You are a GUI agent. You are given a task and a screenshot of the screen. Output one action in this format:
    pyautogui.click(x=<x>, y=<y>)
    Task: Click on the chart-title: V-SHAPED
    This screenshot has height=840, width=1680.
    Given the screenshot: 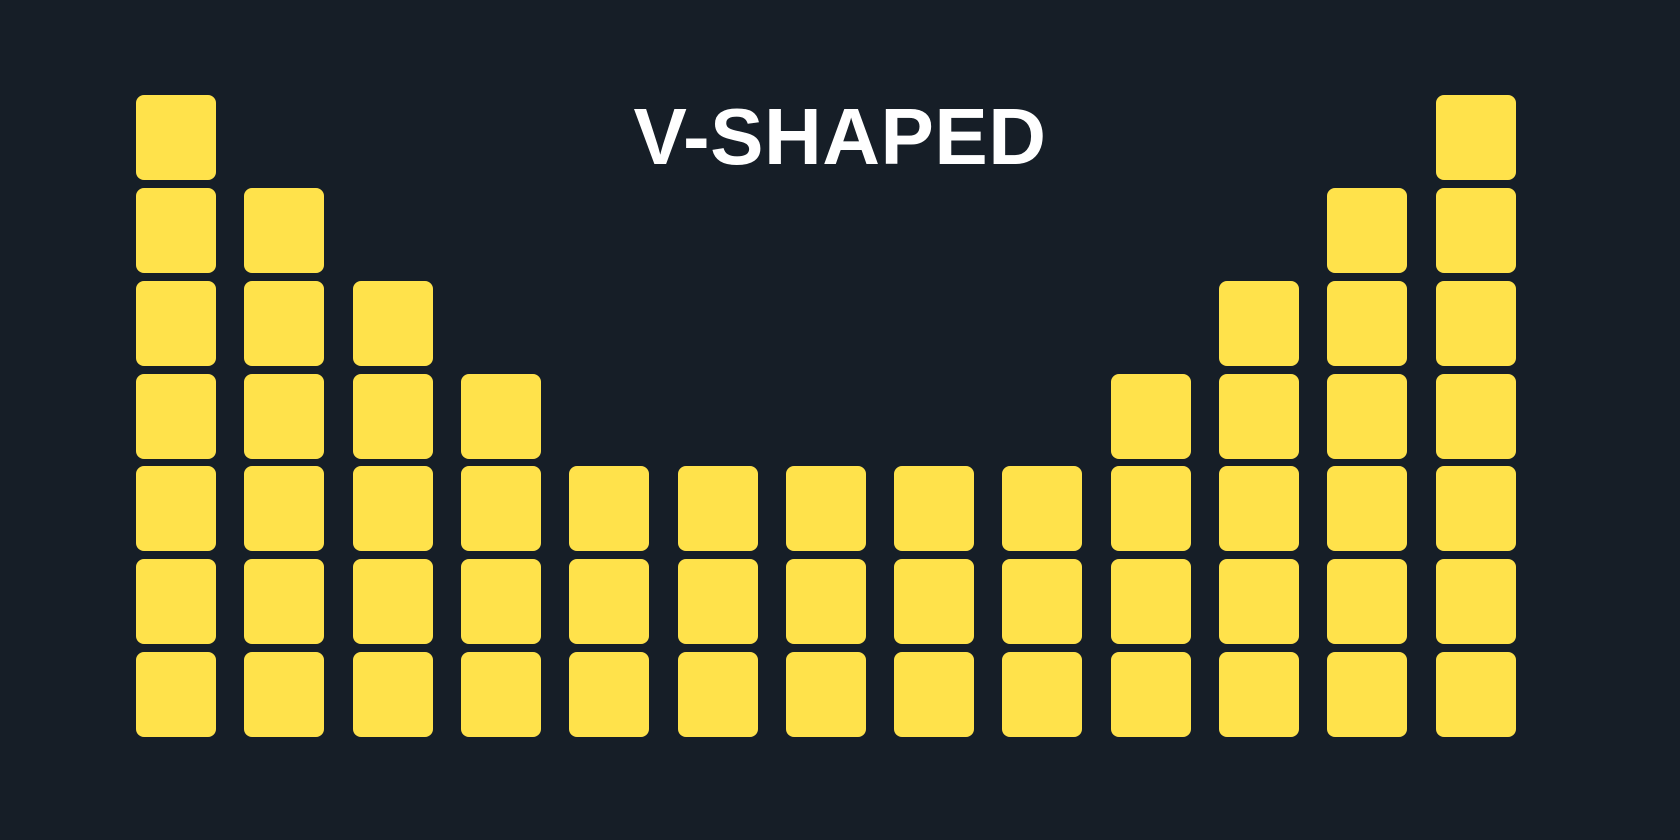 What is the action you would take?
    pyautogui.click(x=840, y=136)
    